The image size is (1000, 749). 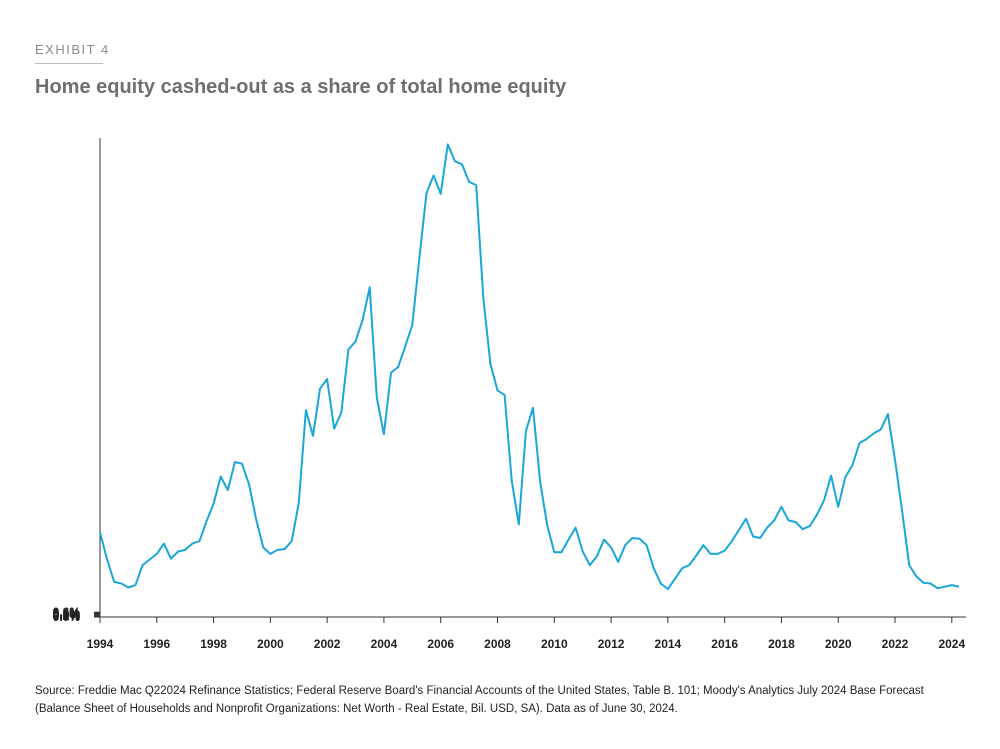 What do you see at coordinates (724, 644) in the screenshot?
I see `x-tick-label: 2016` at bounding box center [724, 644].